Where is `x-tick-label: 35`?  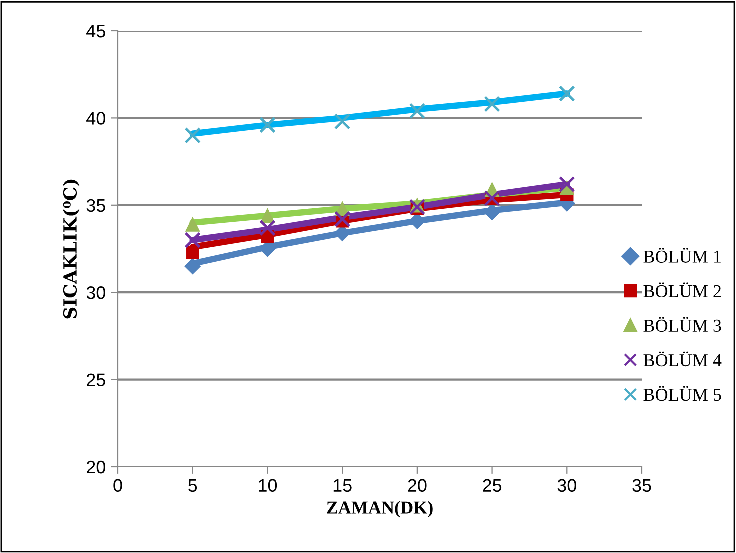 x-tick-label: 35 is located at coordinates (642, 485).